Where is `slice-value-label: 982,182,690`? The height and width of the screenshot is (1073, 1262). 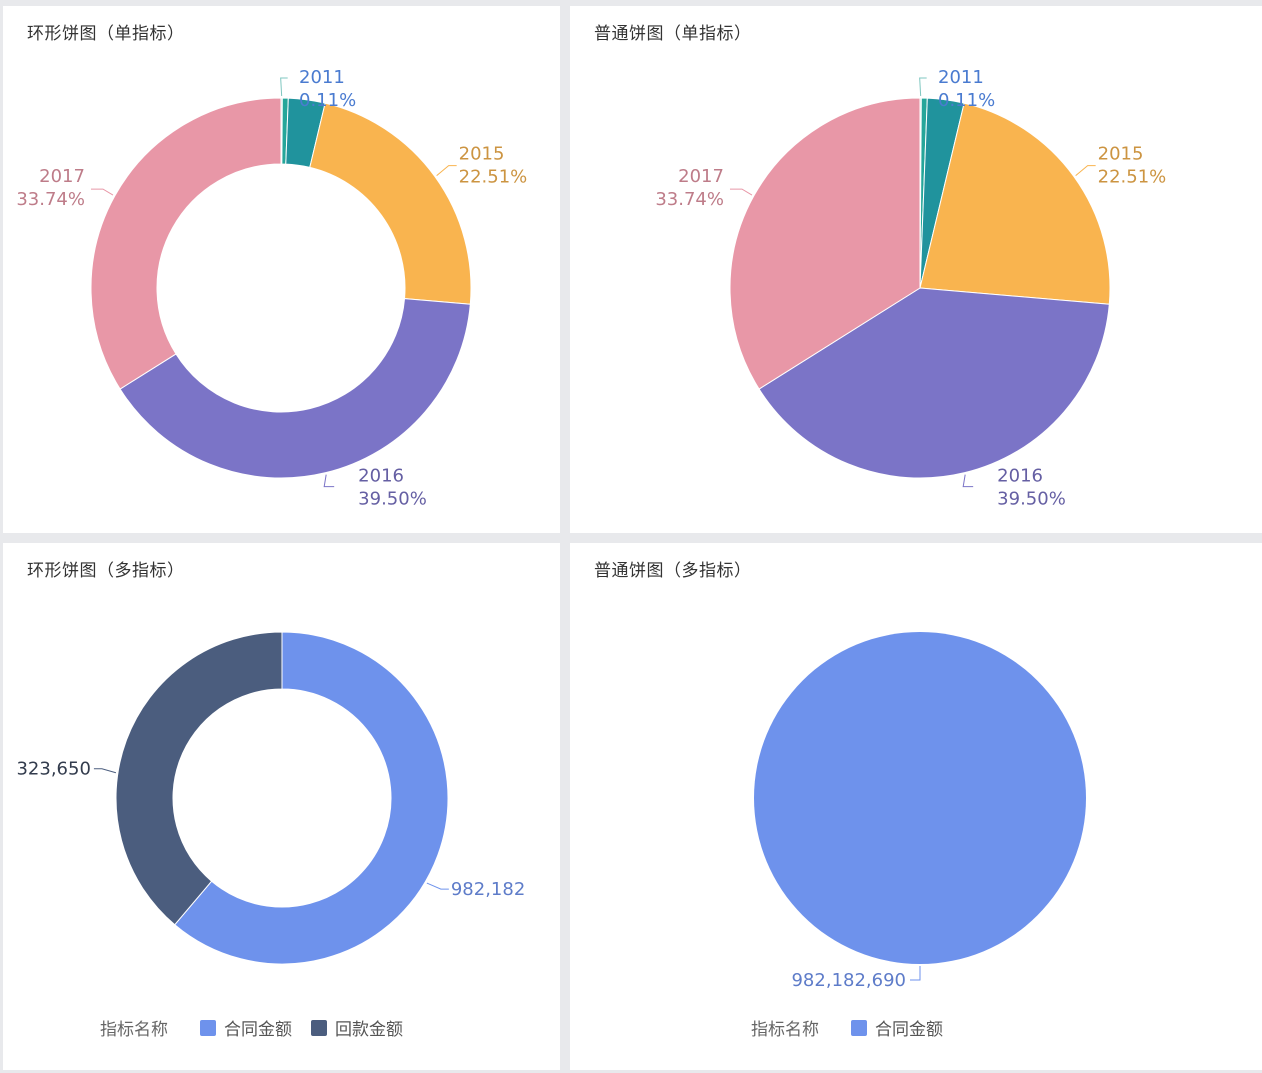
slice-value-label: 982,182,690 is located at coordinates (848, 980).